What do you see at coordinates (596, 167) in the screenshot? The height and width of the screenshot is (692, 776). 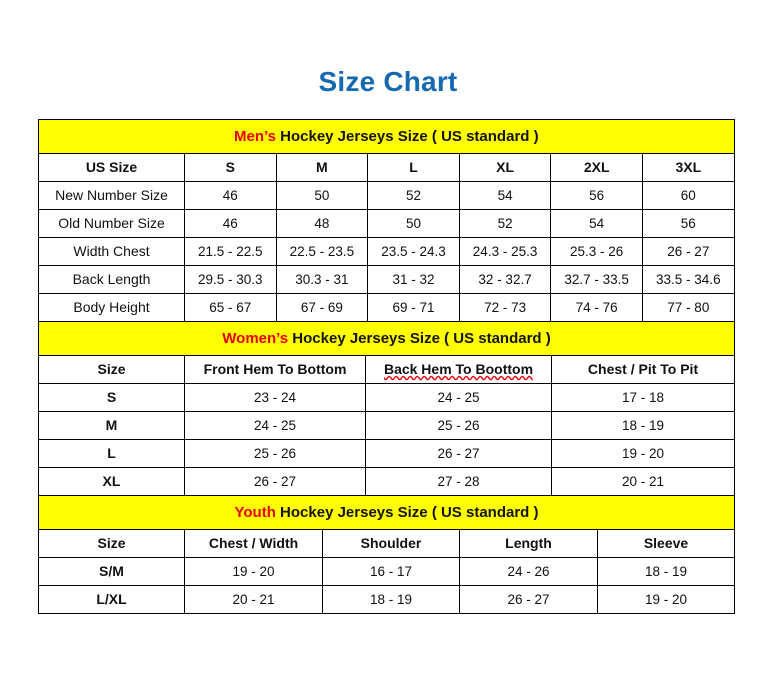 I see `mens-col-header-5: 2XL` at bounding box center [596, 167].